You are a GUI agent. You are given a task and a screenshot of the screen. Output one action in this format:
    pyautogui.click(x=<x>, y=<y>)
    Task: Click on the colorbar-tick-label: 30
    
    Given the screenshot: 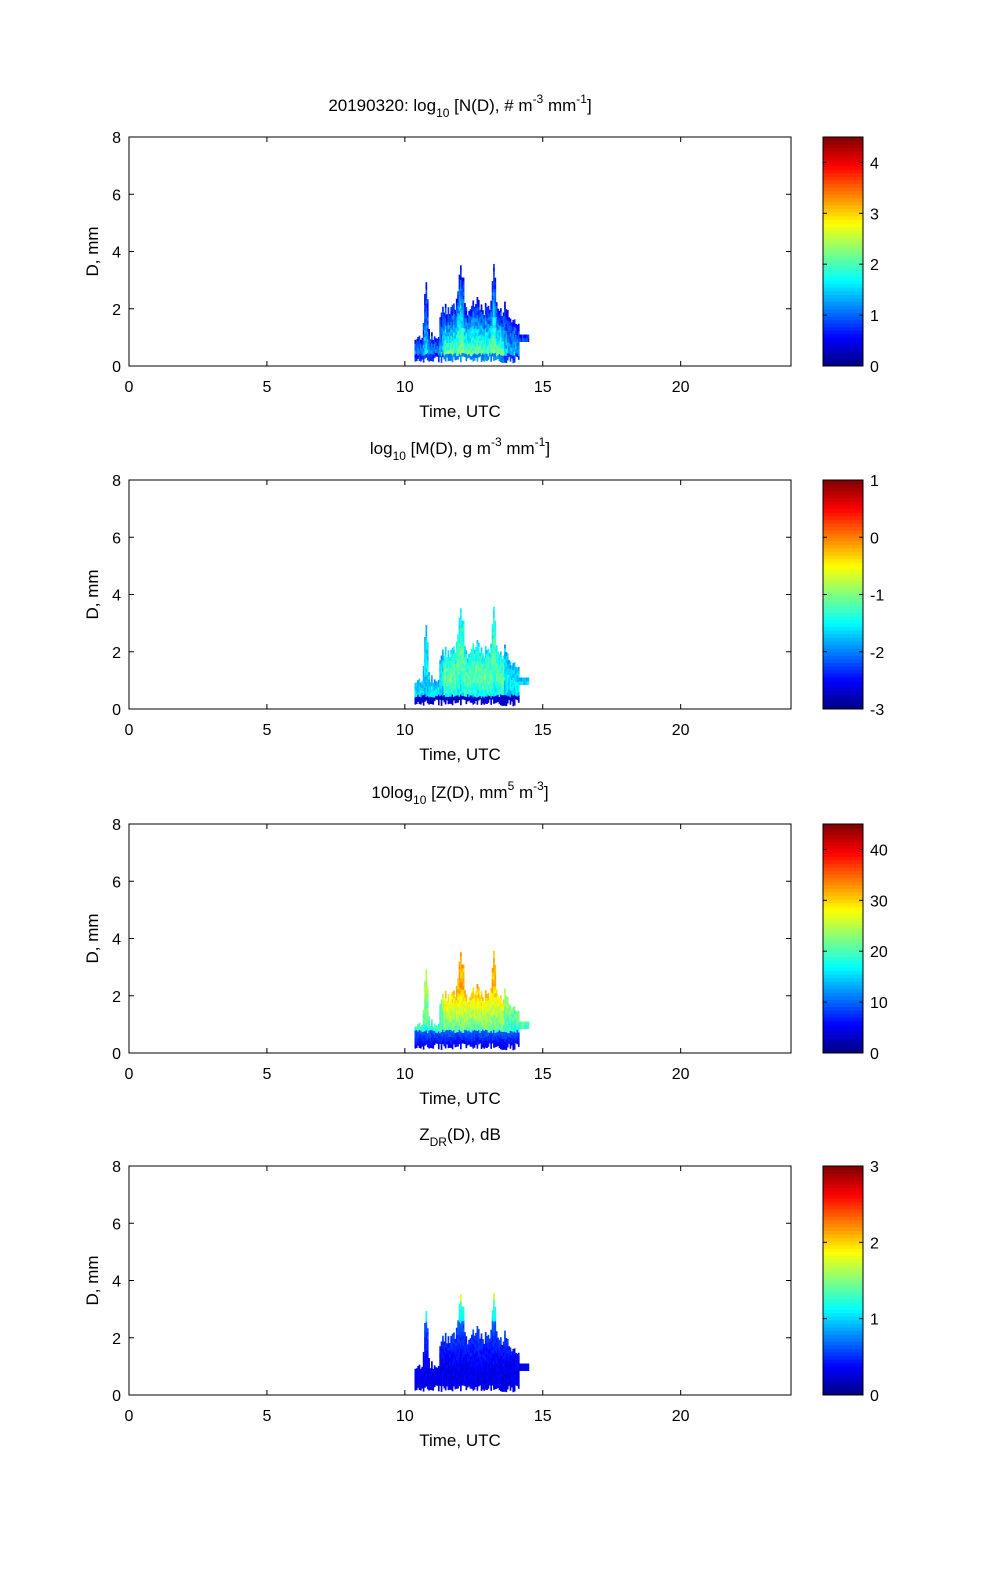 What is the action you would take?
    pyautogui.click(x=879, y=901)
    